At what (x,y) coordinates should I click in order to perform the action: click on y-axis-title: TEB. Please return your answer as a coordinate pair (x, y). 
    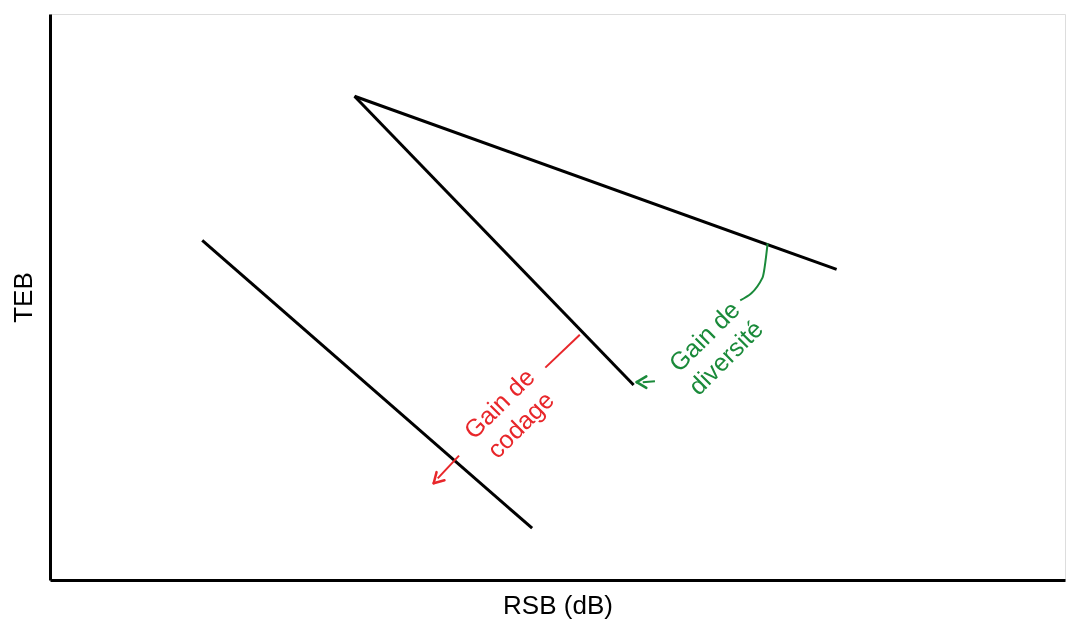
    Looking at the image, I should click on (22, 297).